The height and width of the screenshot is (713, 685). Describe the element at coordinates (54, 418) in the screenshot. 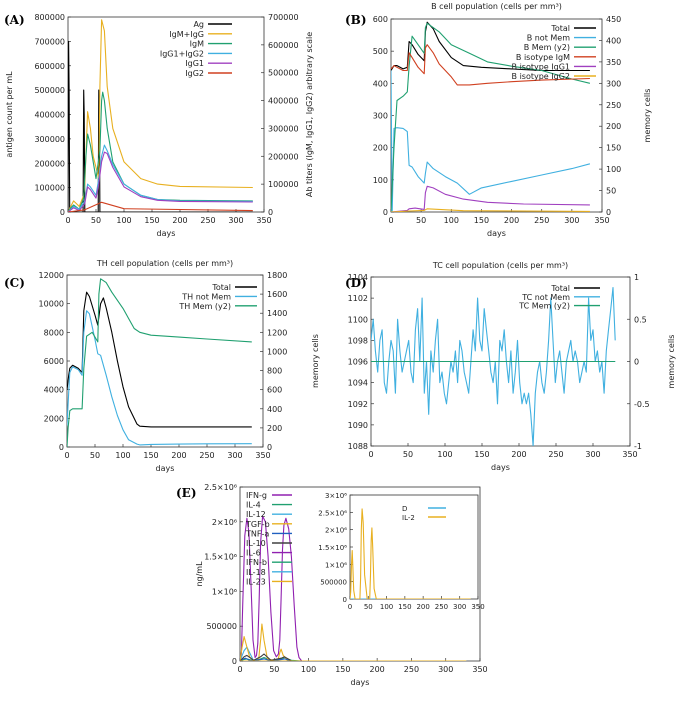

I see `y-tick-label: 2000` at that location.